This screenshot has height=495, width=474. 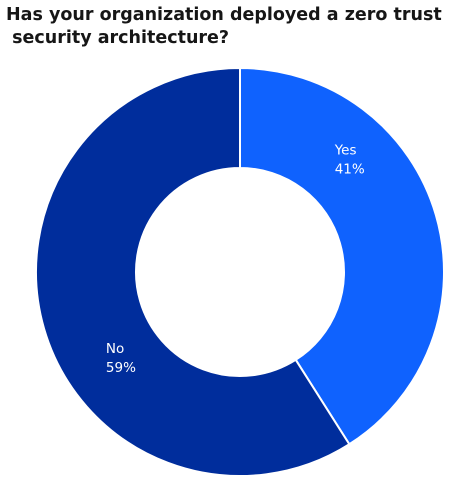 I want to click on label-value-yes: 41%, so click(x=350, y=170).